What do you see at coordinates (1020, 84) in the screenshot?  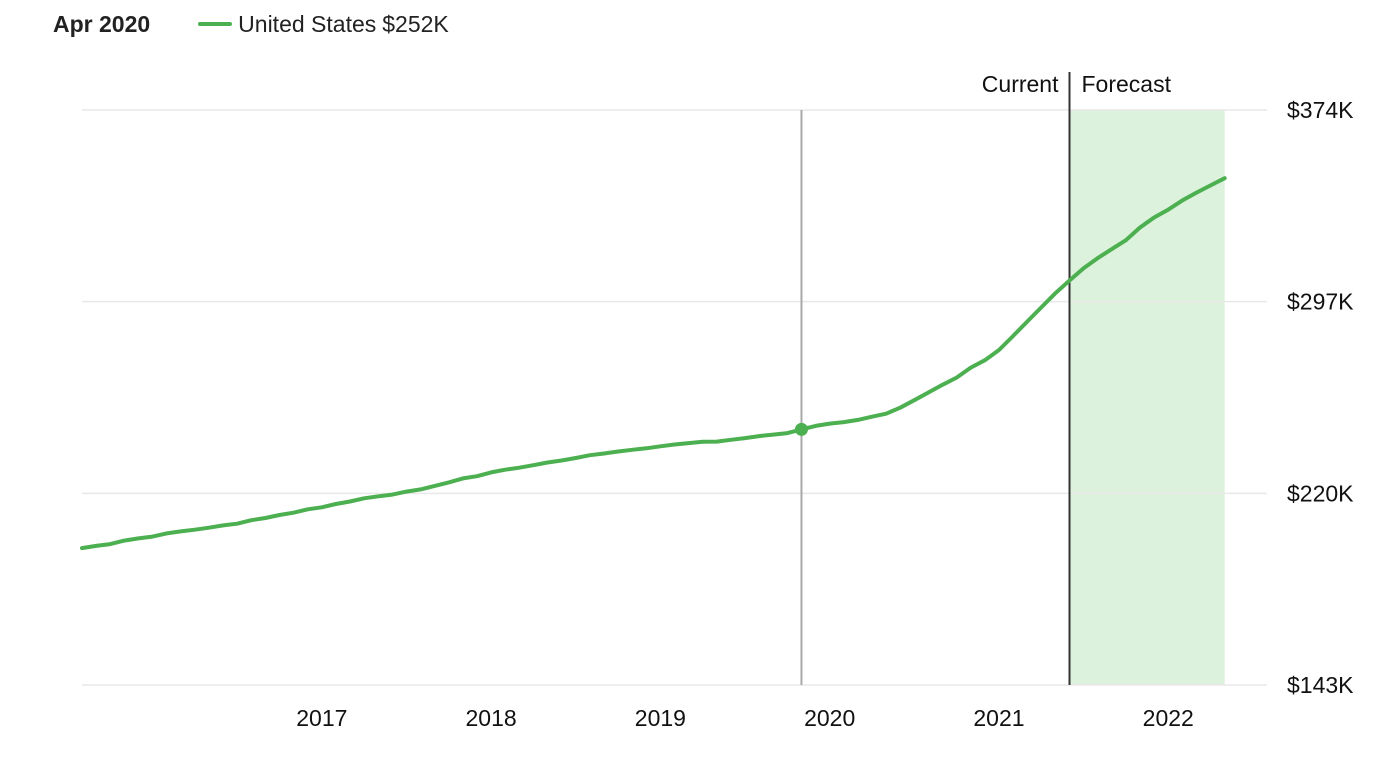 I see `current-label: Current` at bounding box center [1020, 84].